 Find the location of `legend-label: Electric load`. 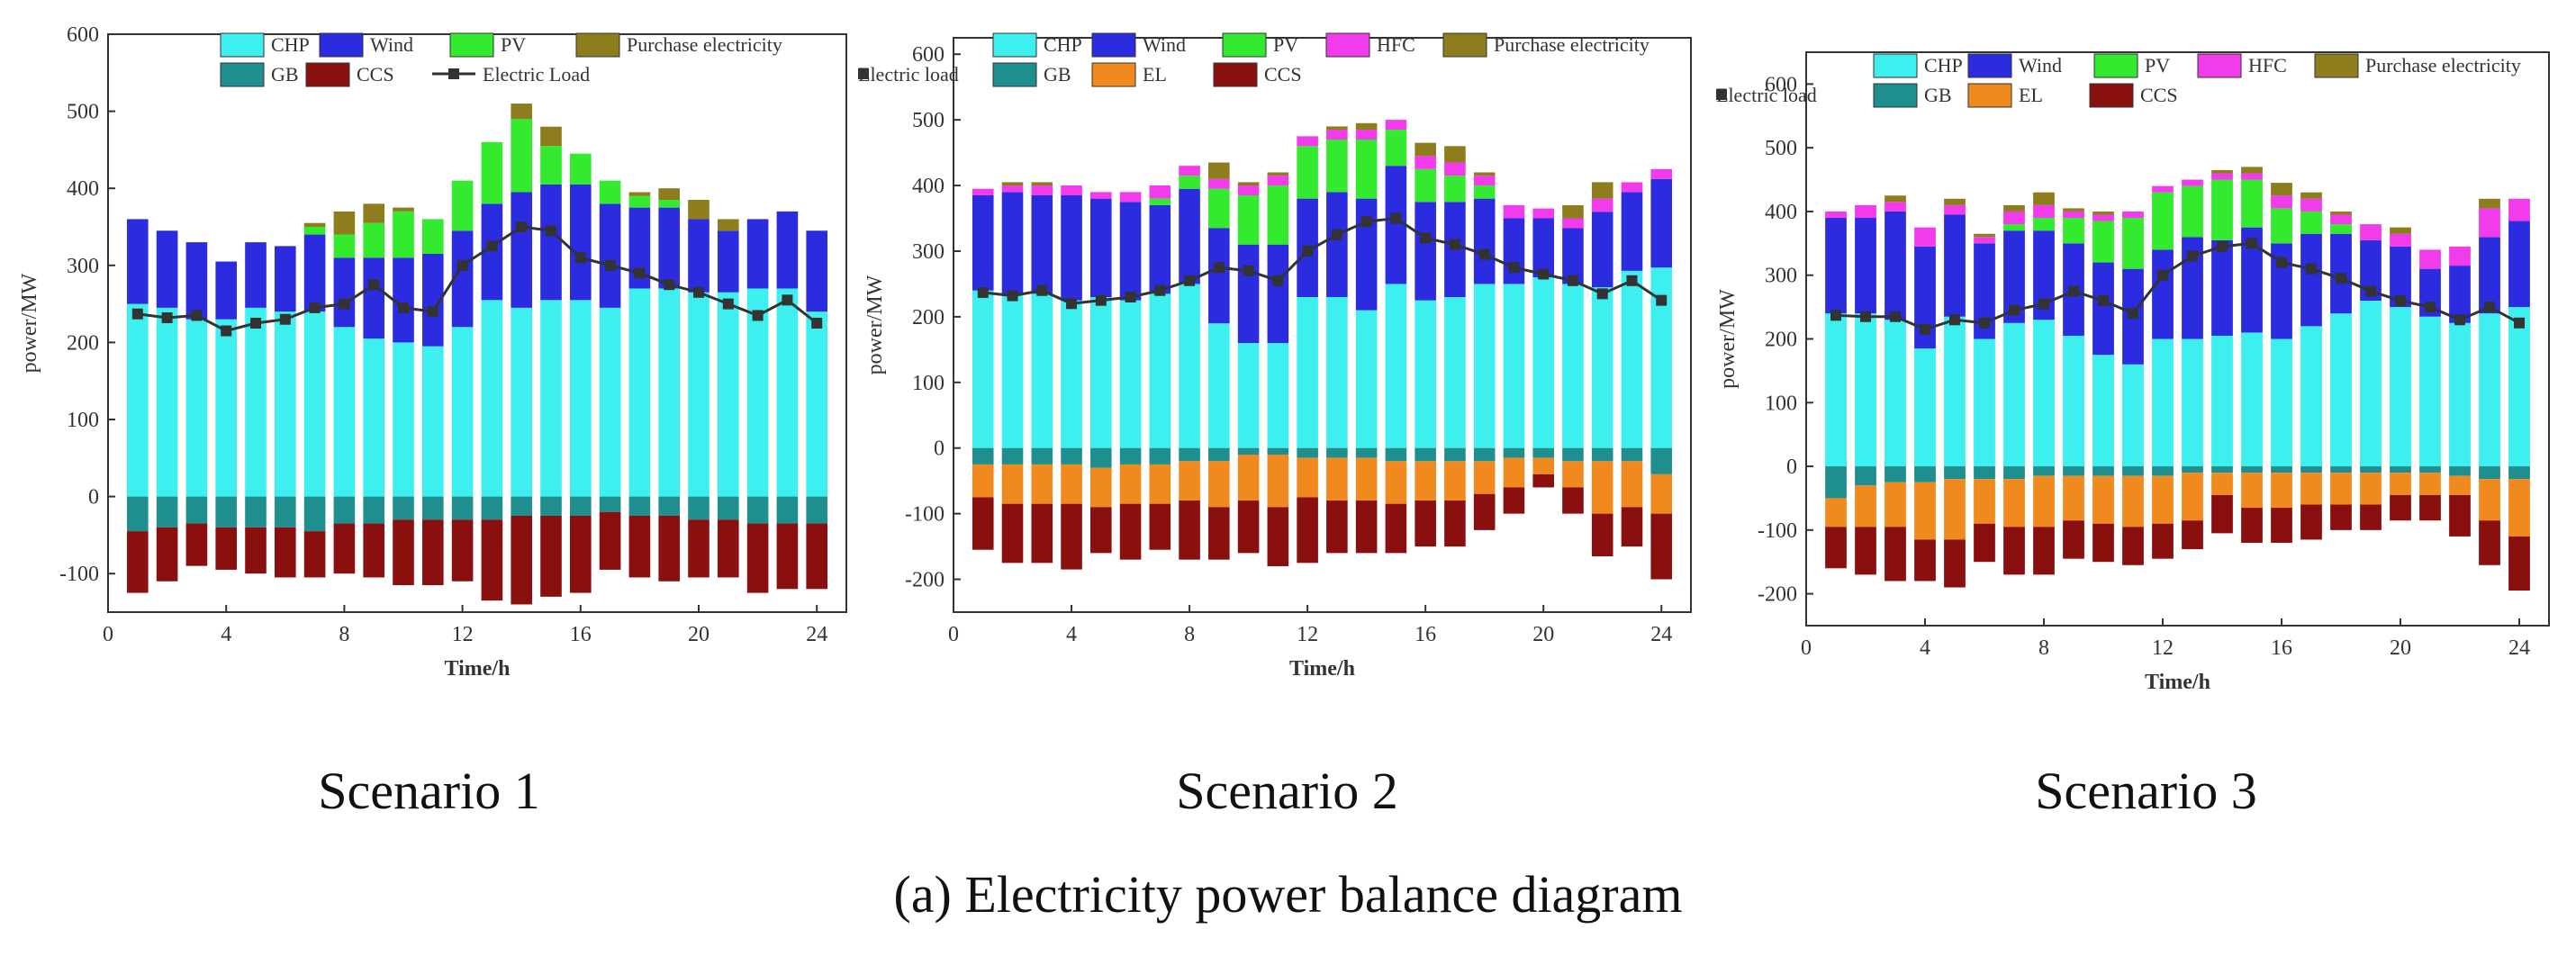

legend-label: Electric load is located at coordinates (908, 74).